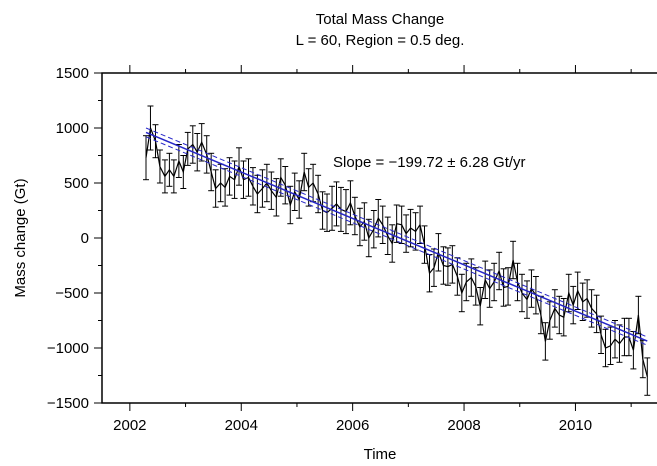 This screenshot has height=466, width=657. What do you see at coordinates (380, 40) in the screenshot?
I see `chart-subtitle: L = 60, Region = 0.5 deg.` at bounding box center [380, 40].